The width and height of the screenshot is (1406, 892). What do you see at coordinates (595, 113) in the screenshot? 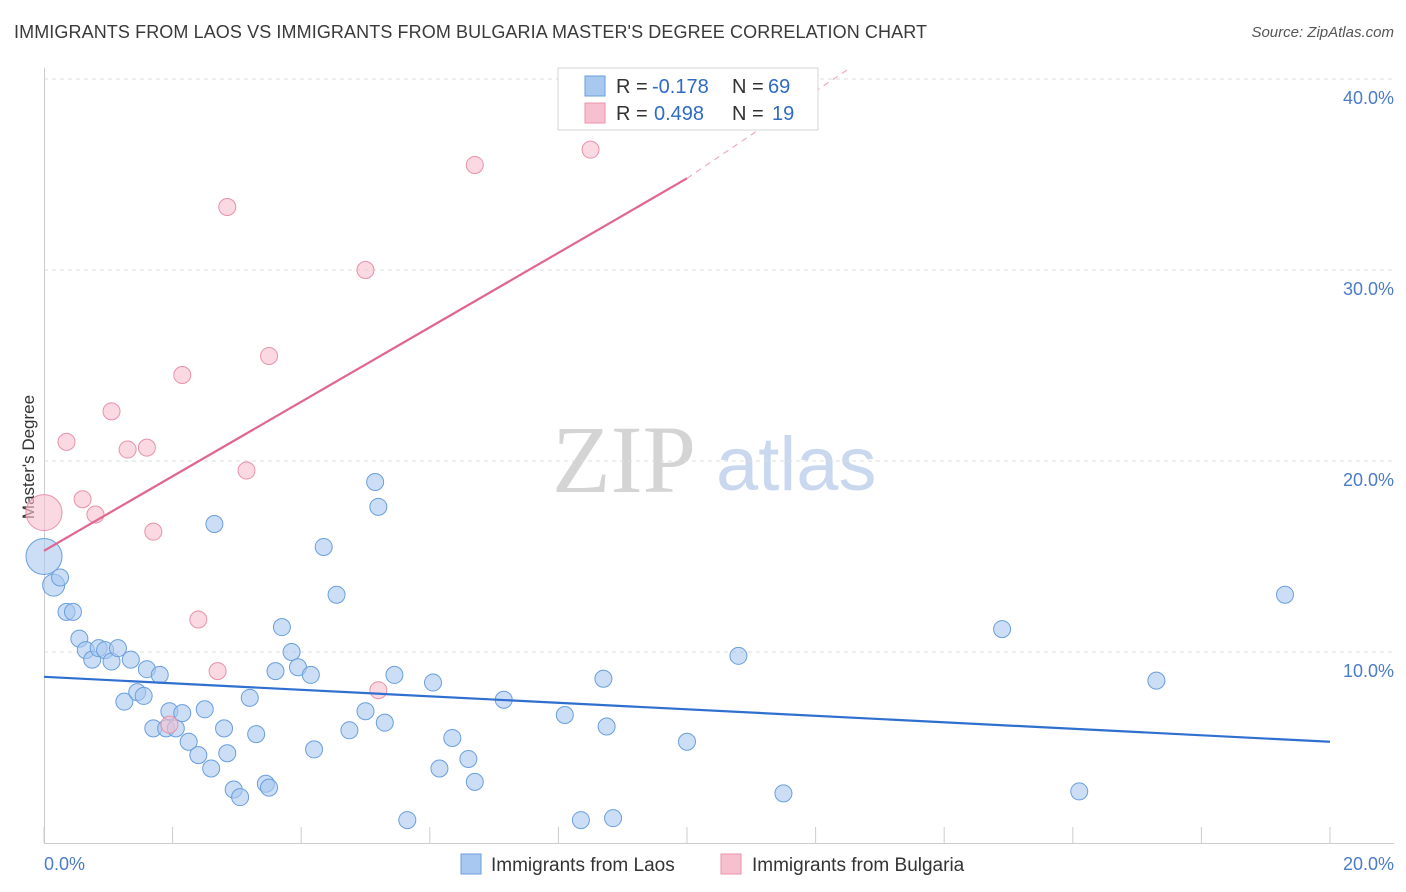
I see `legend-swatch-bulgaria` at bounding box center [595, 113].